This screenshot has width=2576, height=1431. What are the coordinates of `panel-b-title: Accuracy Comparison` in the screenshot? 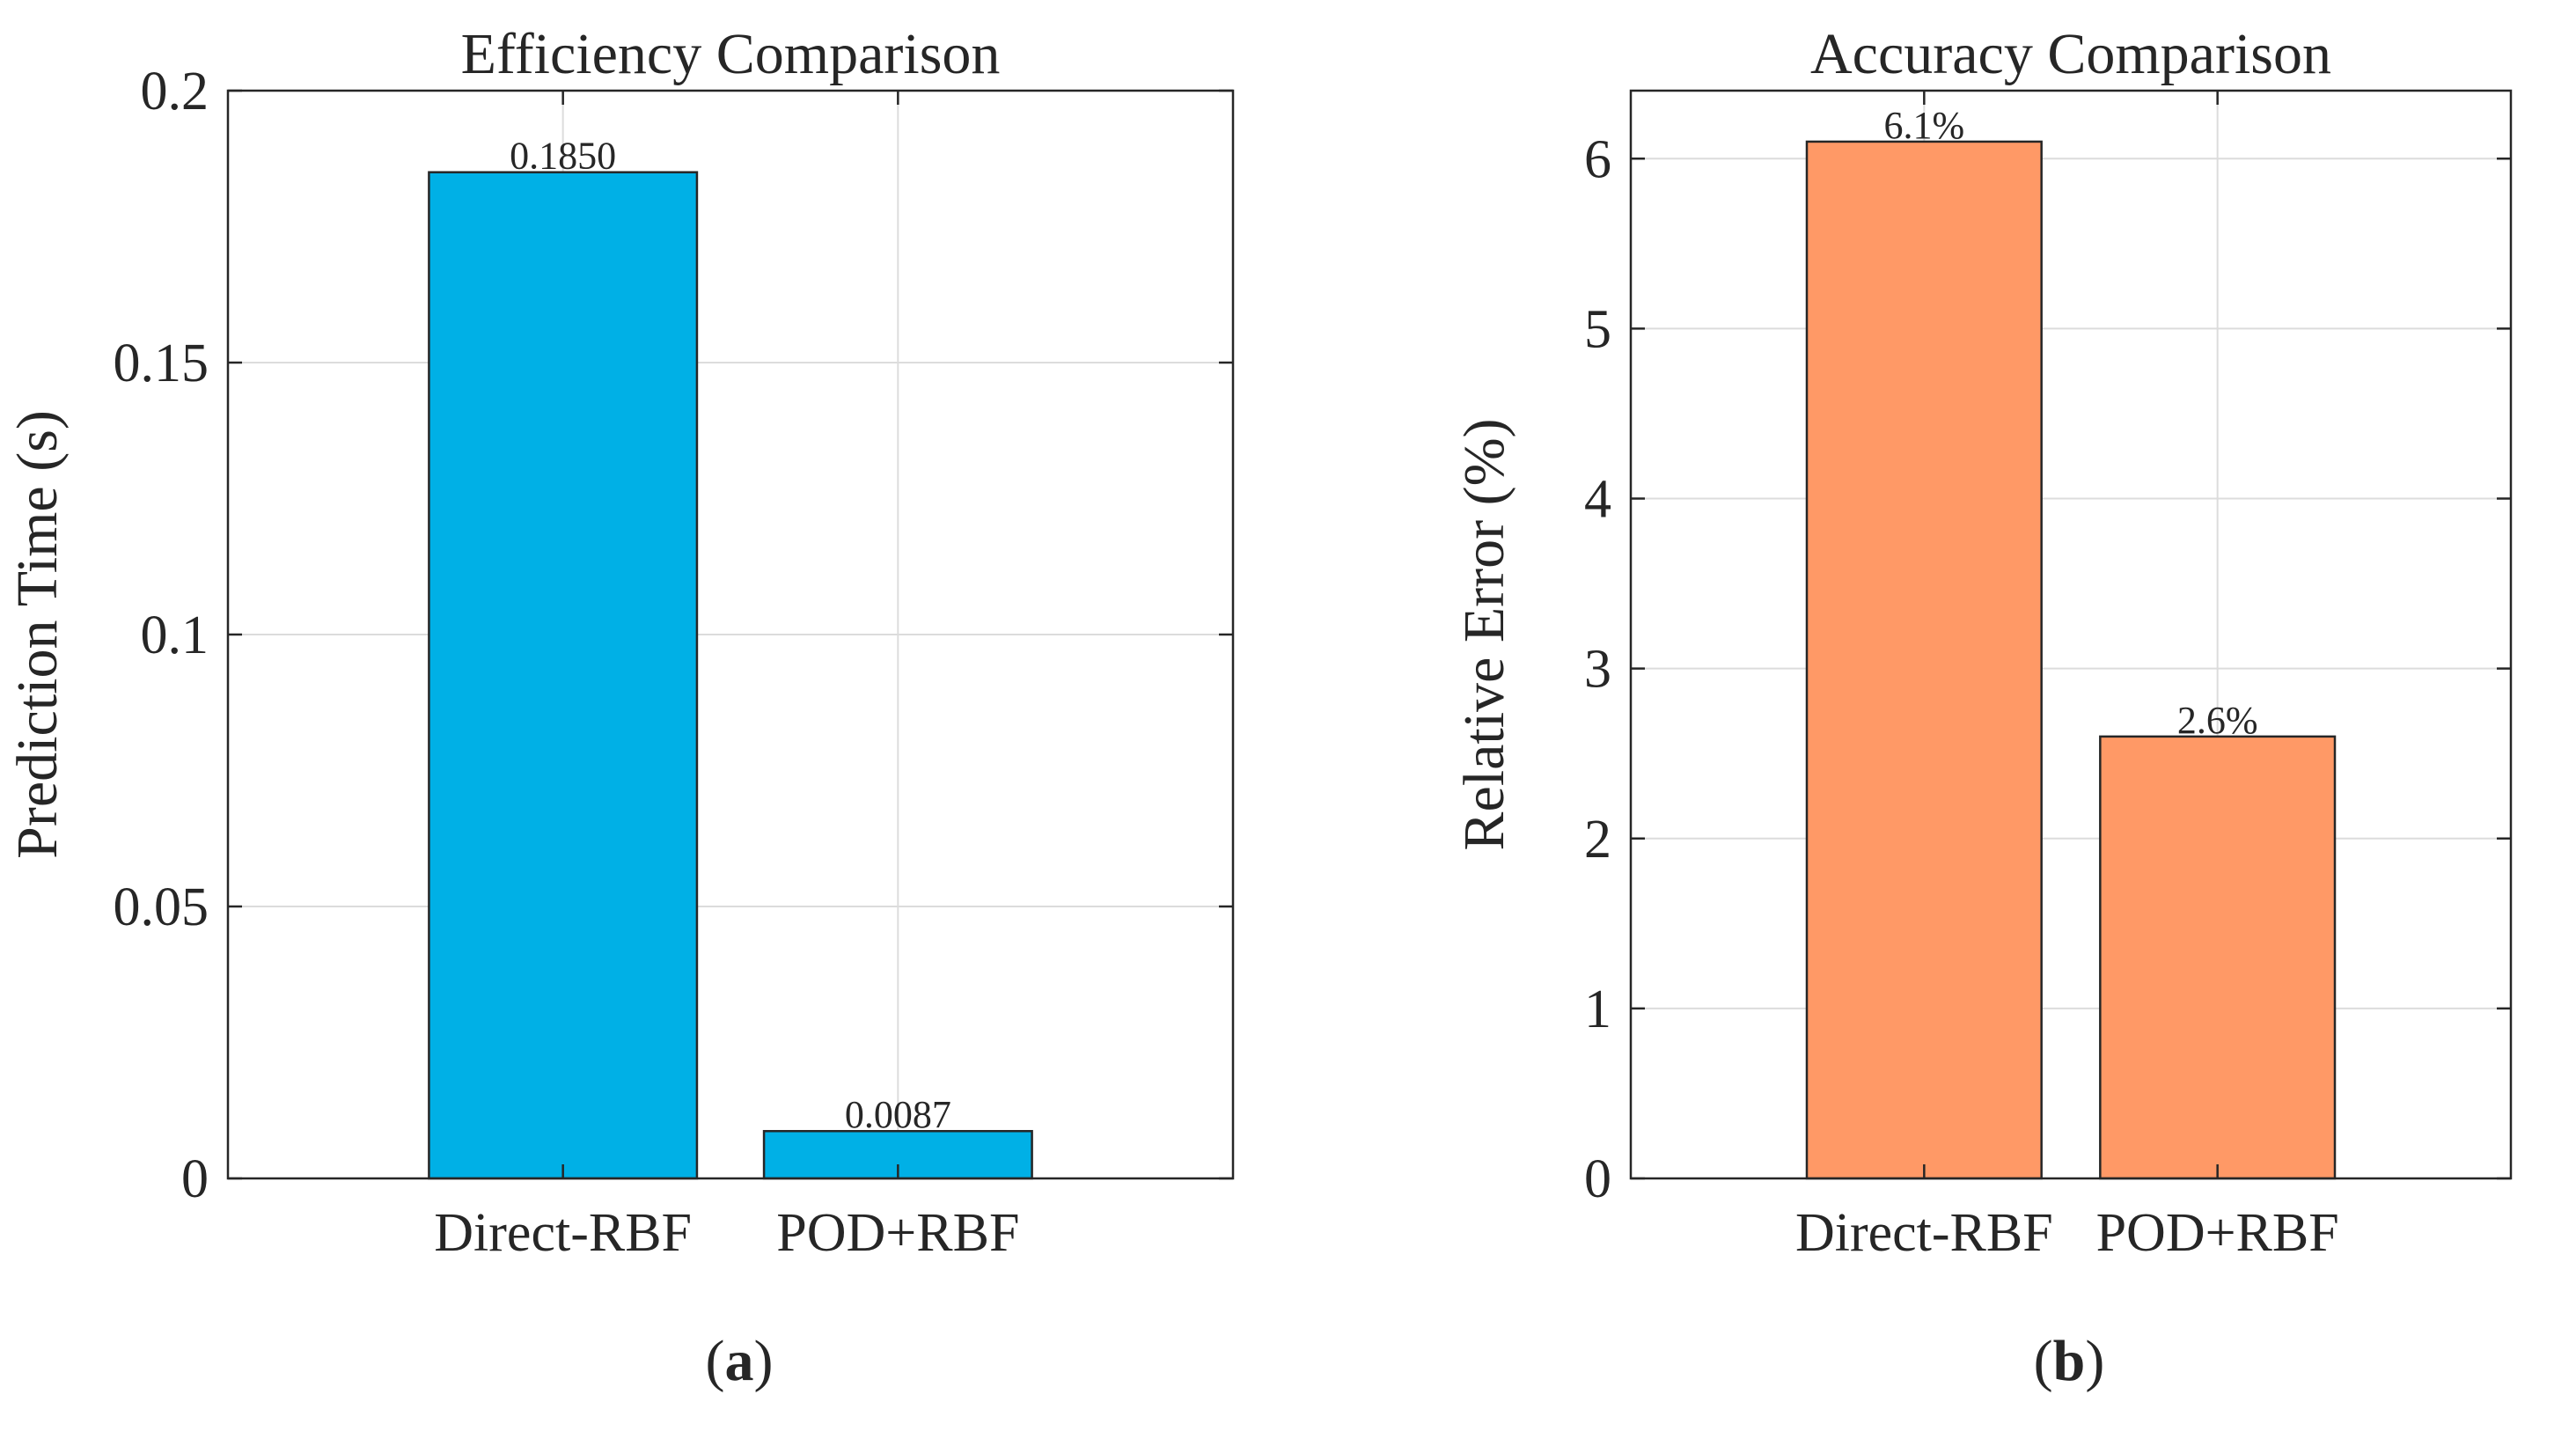 It's located at (2070, 54).